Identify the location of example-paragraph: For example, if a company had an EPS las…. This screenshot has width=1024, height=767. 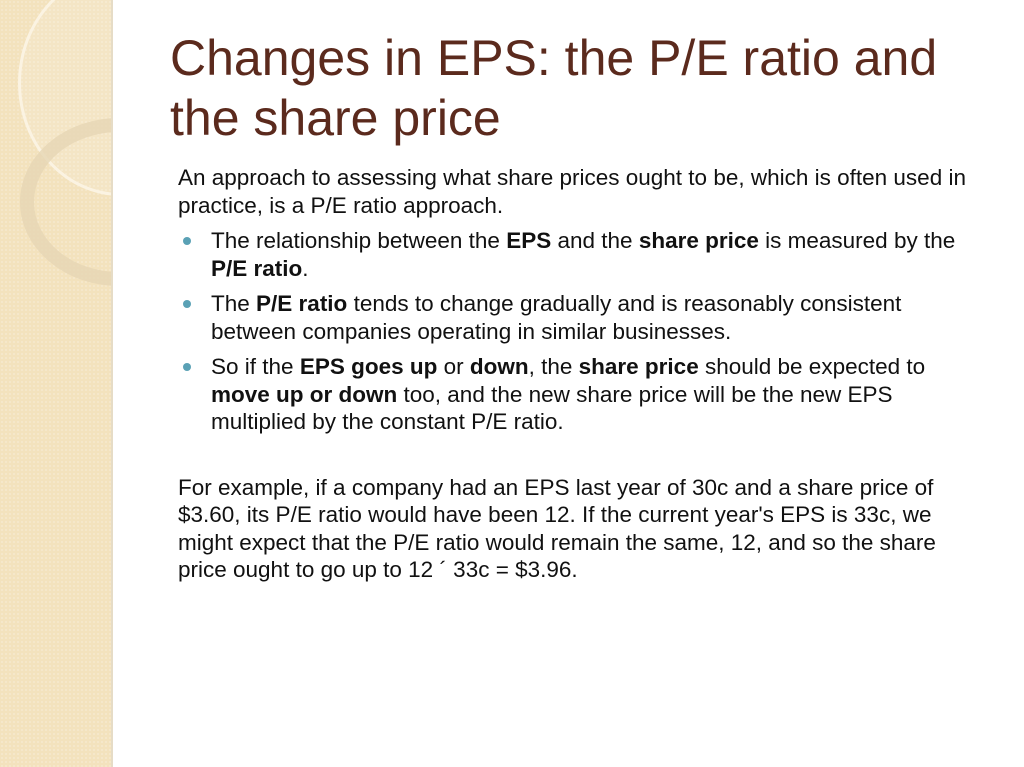
(557, 528).